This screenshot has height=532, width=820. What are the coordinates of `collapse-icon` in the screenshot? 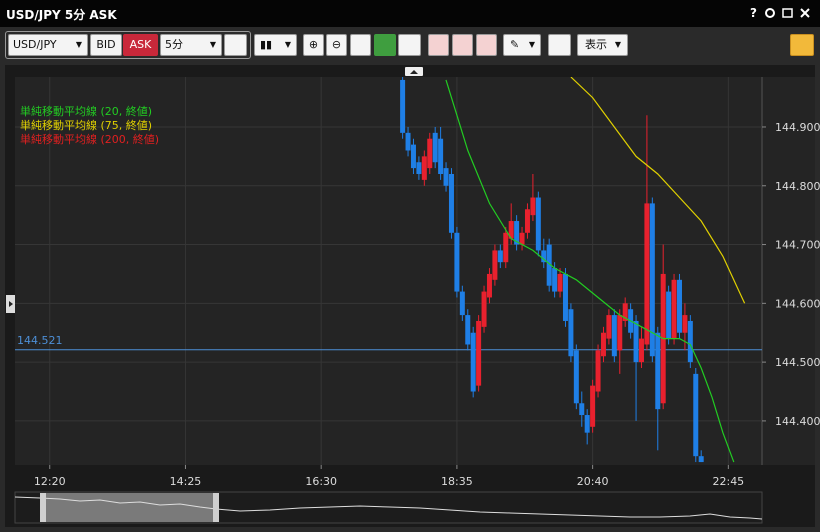 It's located at (414, 72).